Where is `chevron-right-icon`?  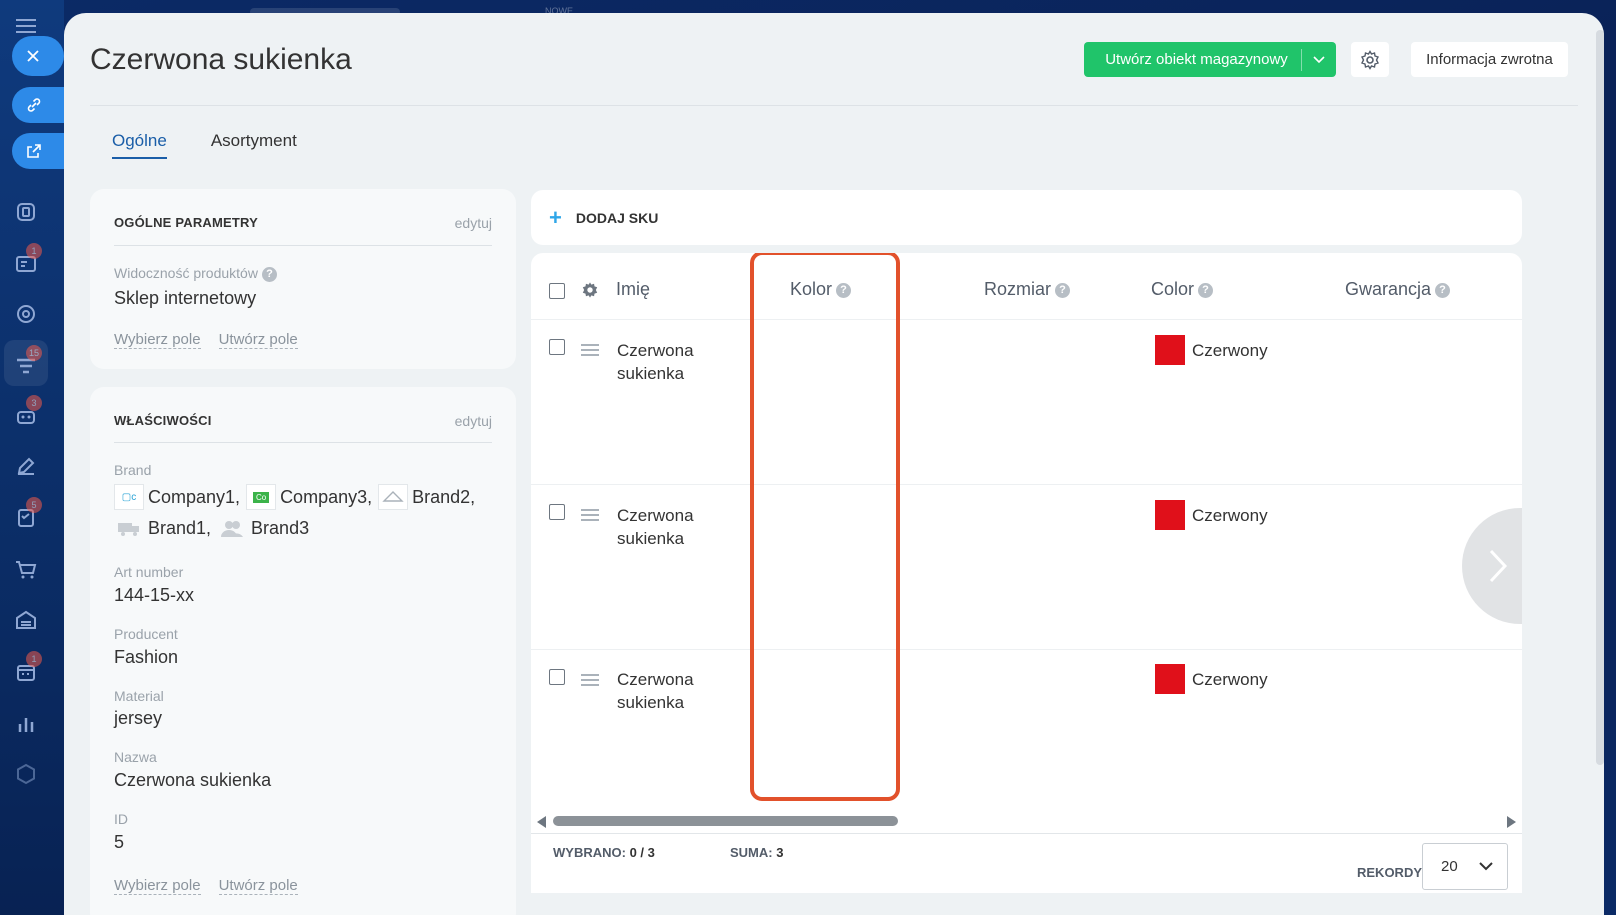
chevron-right-icon is located at coordinates (1498, 566).